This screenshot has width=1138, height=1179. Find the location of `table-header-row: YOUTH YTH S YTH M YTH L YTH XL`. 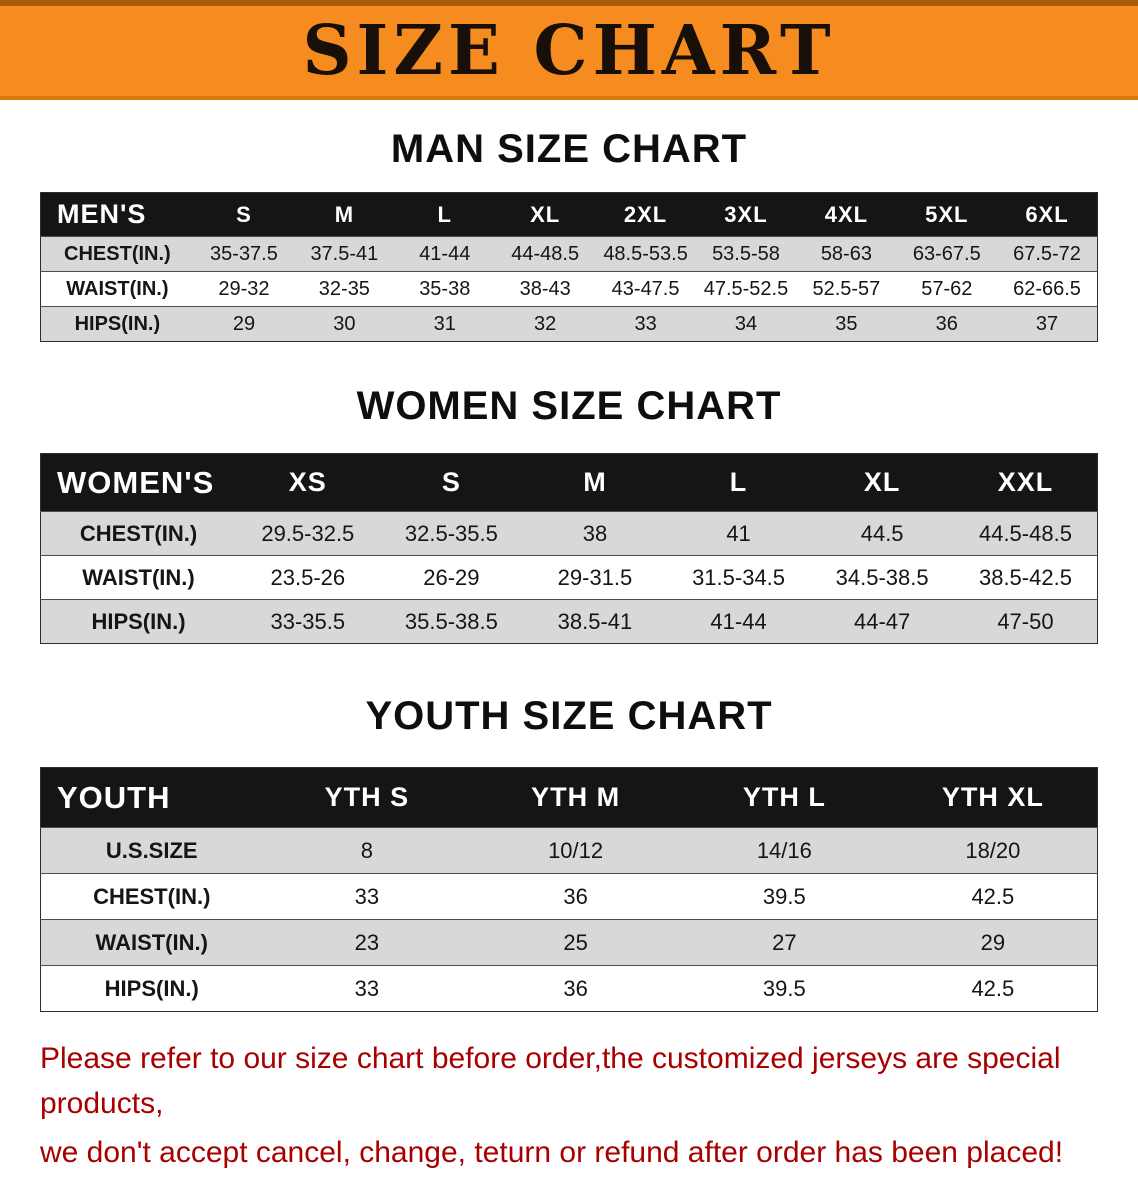

table-header-row: YOUTH YTH S YTH M YTH L YTH XL is located at coordinates (569, 797).